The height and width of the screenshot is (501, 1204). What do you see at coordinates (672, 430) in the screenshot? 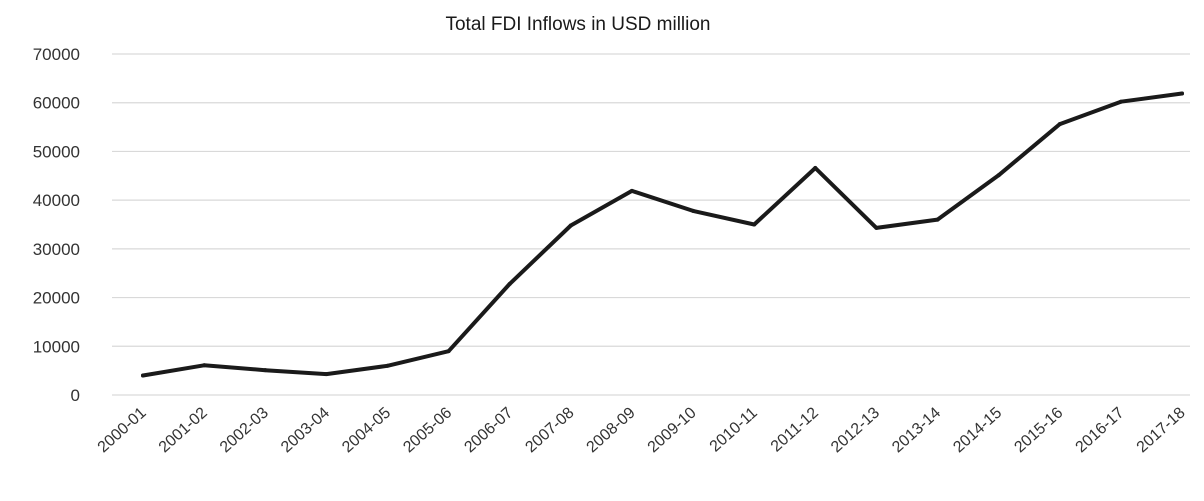
I see `x-tick-label: 2009-10` at bounding box center [672, 430].